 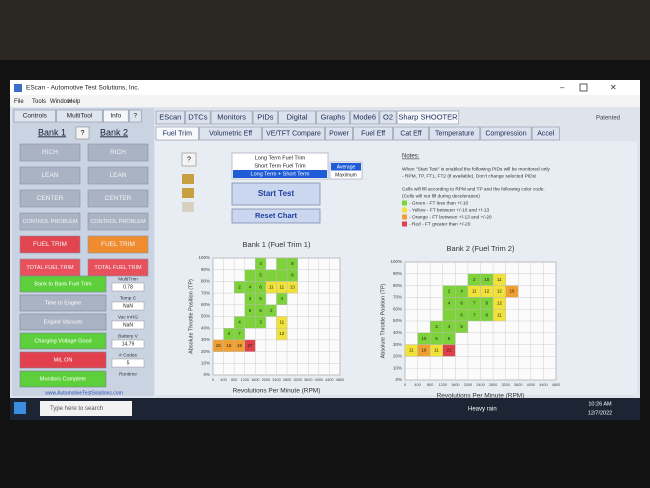 I want to click on subtabs-tab-label: Fuel Eff, so click(x=373, y=133).